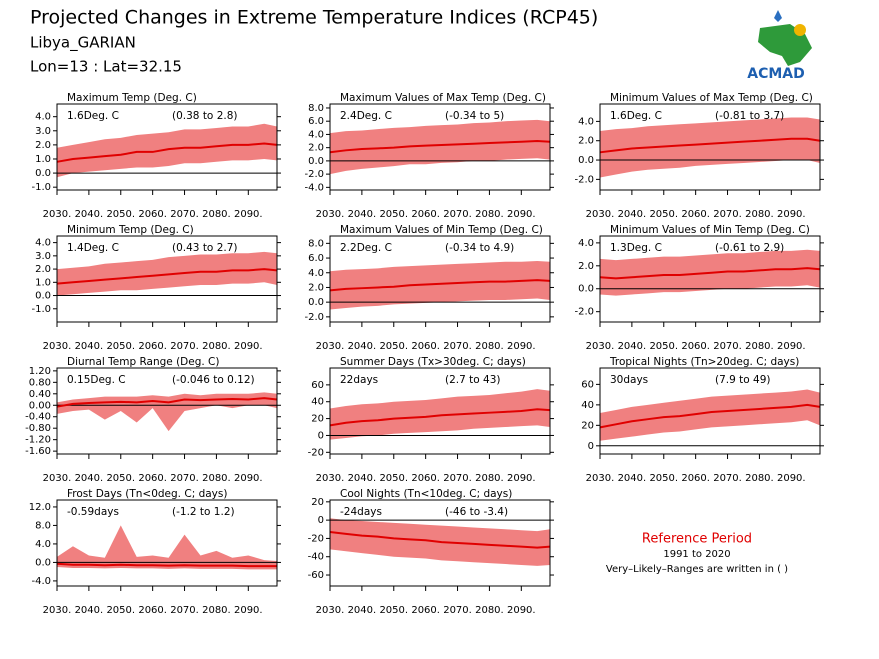 The image size is (879, 659). Describe the element at coordinates (479, 248) in the screenshot. I see `range-label: (-0.34 to 4.9)` at that location.